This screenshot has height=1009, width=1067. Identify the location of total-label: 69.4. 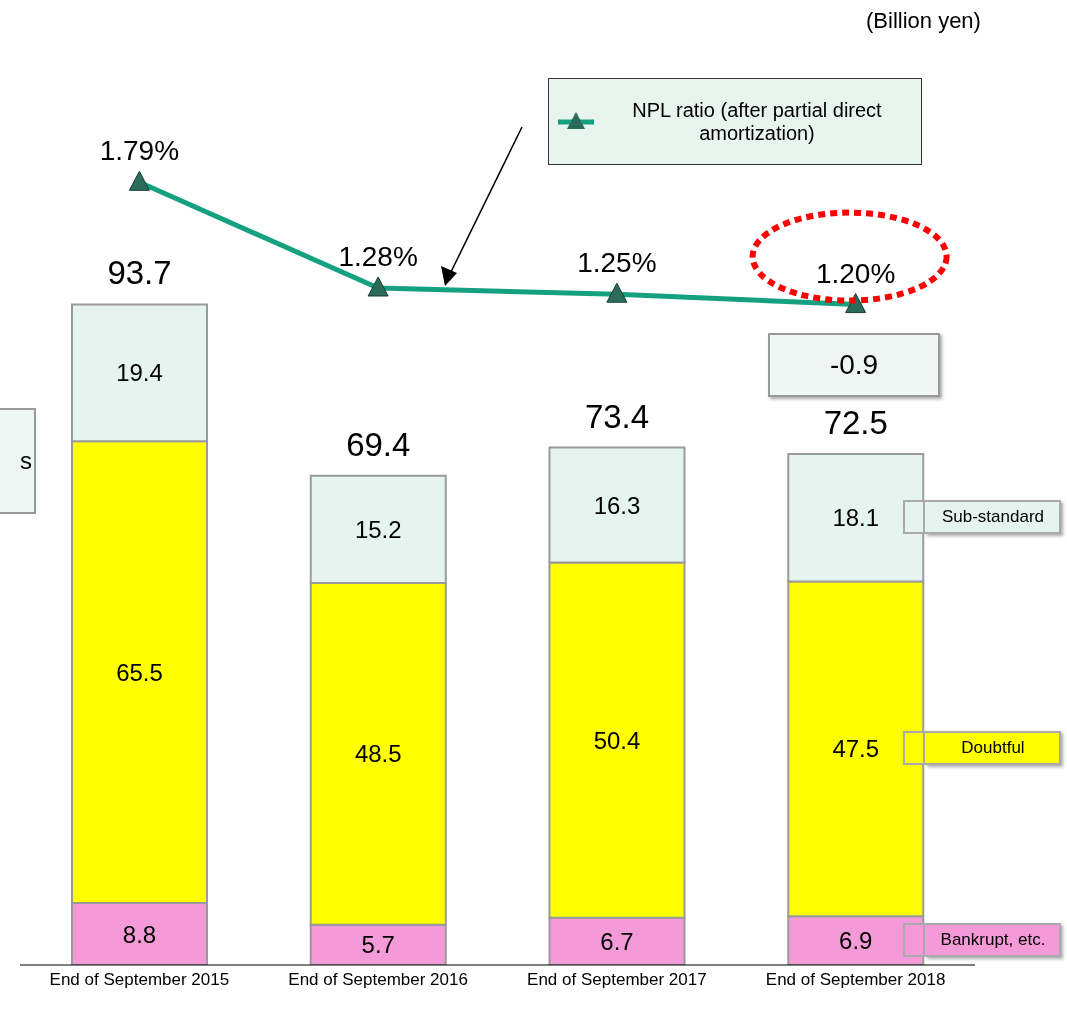
(378, 444).